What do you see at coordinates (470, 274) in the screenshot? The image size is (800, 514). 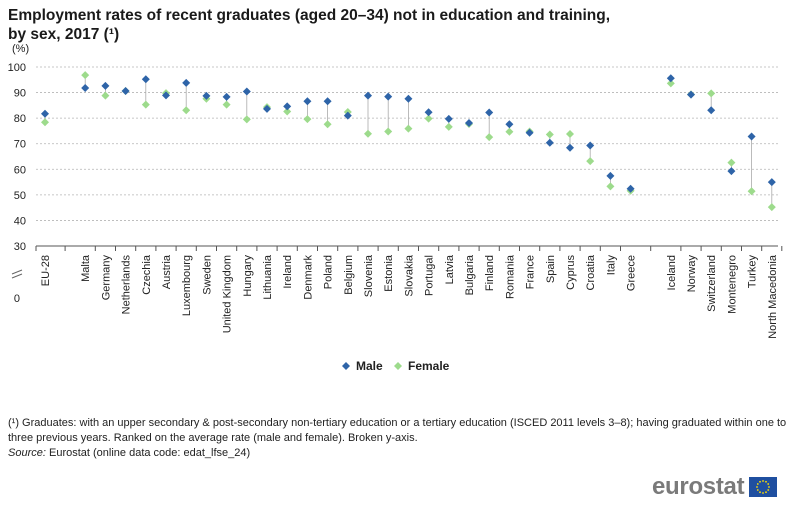 I see `x-category-label: Bulgaria` at bounding box center [470, 274].